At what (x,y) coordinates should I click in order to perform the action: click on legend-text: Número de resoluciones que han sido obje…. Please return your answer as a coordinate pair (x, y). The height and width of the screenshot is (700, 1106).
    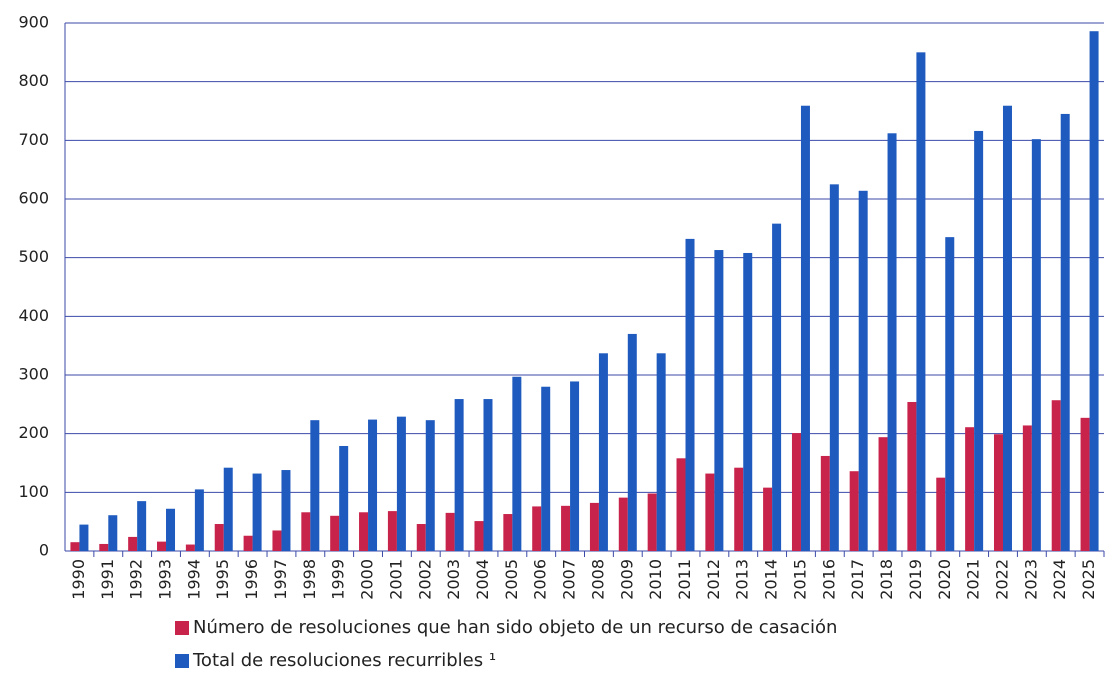
    Looking at the image, I should click on (515, 627).